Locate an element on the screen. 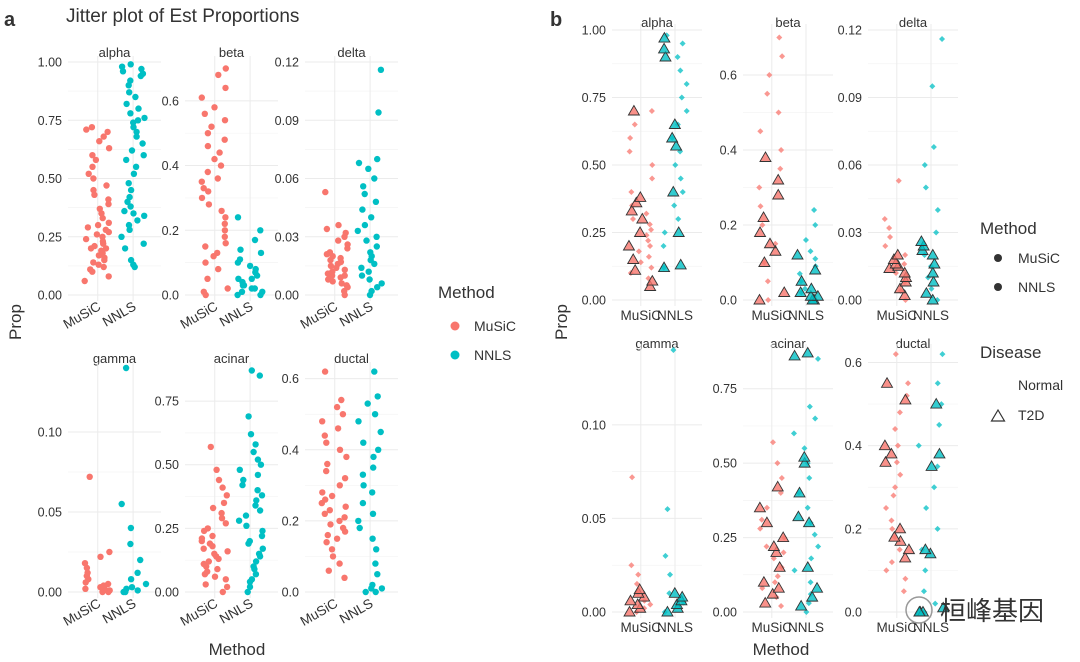 This screenshot has height=662, width=1080. b-y-tick-label: 0.6 is located at coordinates (728, 76).